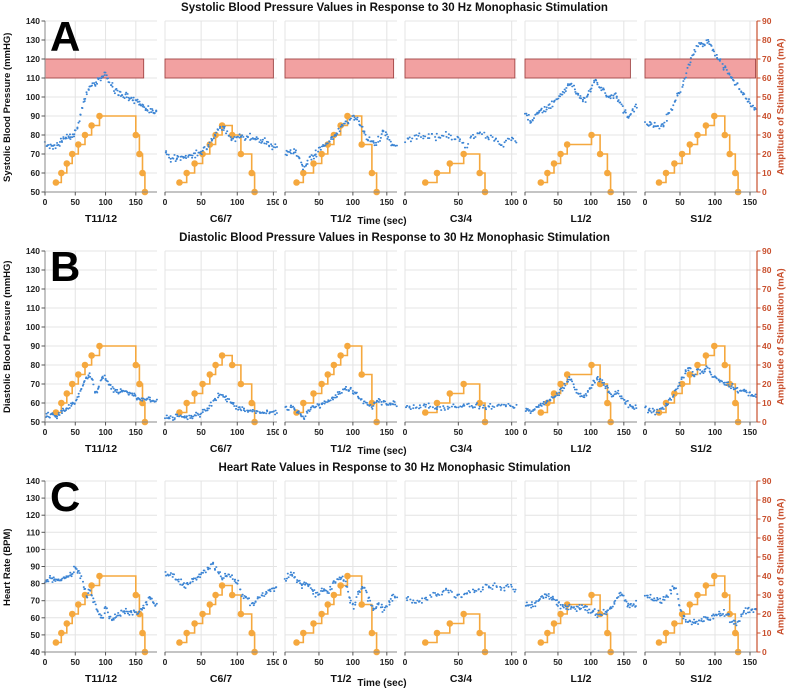  Describe the element at coordinates (461, 580) in the screenshot. I see `subplot-cell-C-C3/4: 0 50 100 C3/4` at that location.